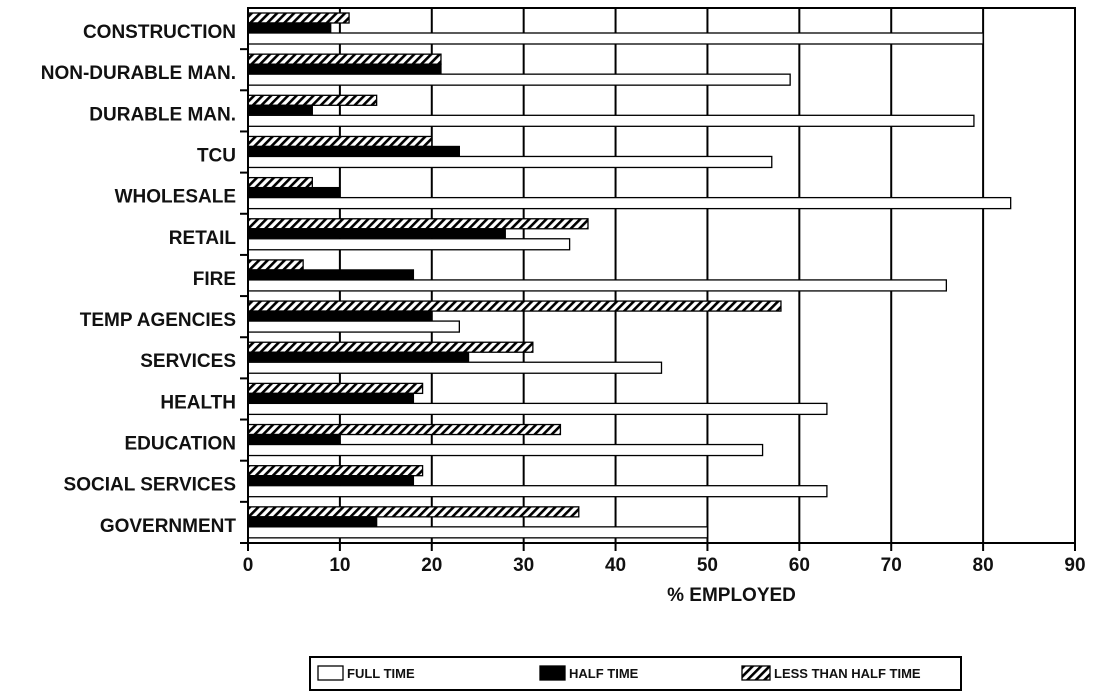 The width and height of the screenshot is (1093, 693). I want to click on category-label: SOCIAL SERVICES, so click(150, 485).